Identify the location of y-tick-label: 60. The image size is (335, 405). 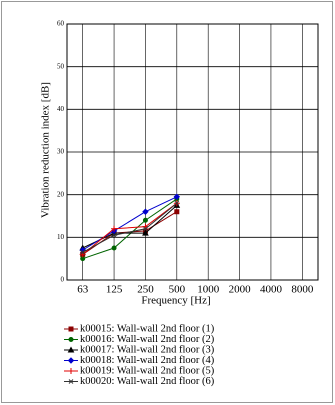
(61, 24).